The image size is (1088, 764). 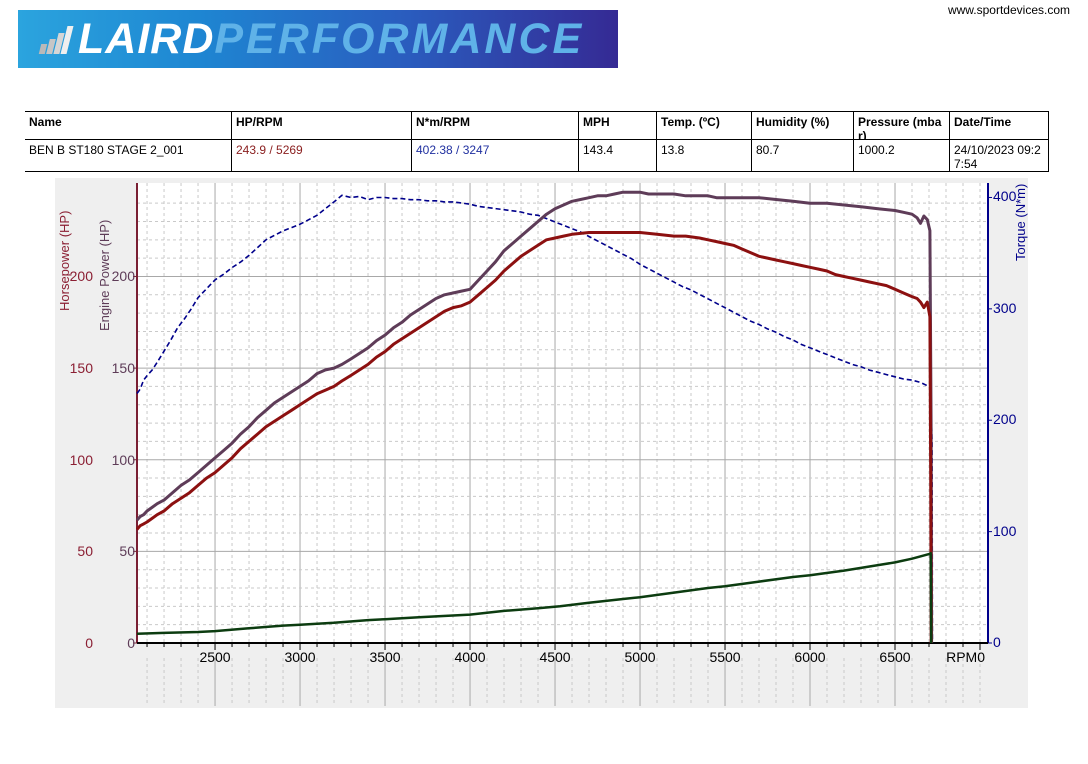 I want to click on cell-mph: 143.4, so click(x=617, y=155).